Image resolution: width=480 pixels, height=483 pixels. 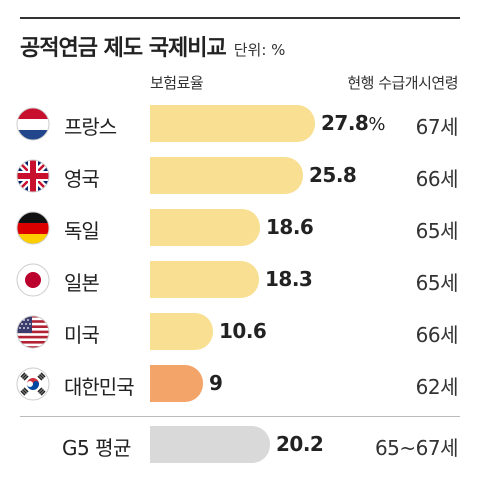 I want to click on value-label: 9, so click(x=216, y=383).